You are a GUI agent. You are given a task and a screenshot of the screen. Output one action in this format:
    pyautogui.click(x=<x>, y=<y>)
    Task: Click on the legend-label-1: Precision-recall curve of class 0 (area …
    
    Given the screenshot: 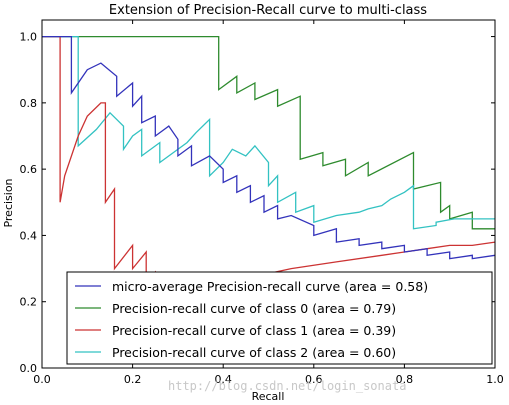 What is the action you would take?
    pyautogui.click(x=254, y=308)
    